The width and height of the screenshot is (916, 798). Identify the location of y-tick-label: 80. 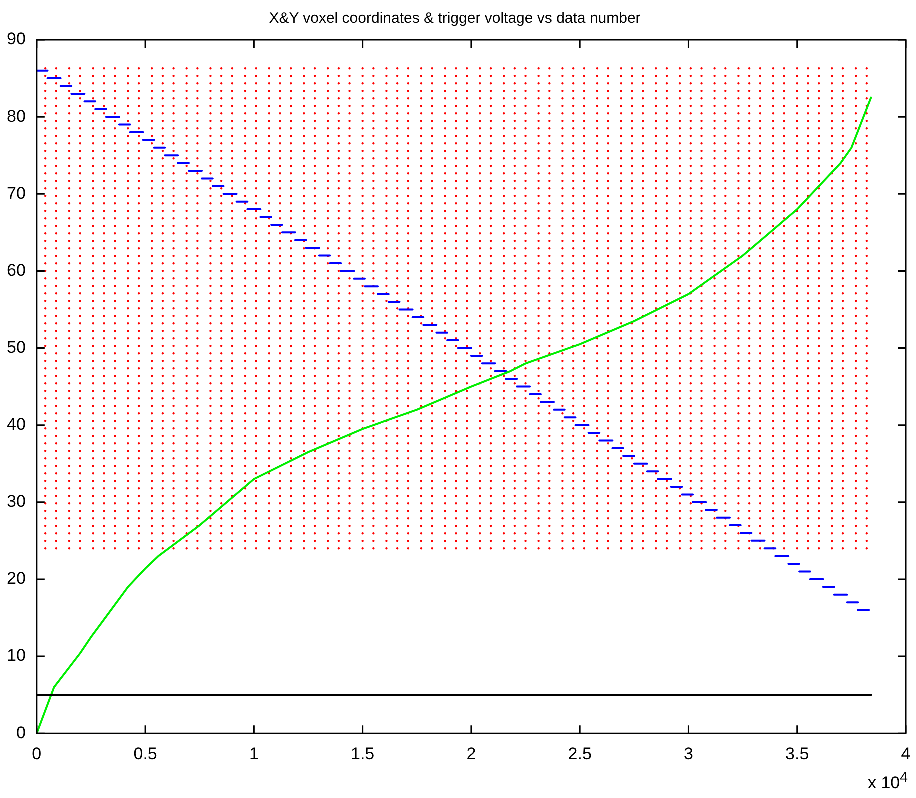
(16, 116).